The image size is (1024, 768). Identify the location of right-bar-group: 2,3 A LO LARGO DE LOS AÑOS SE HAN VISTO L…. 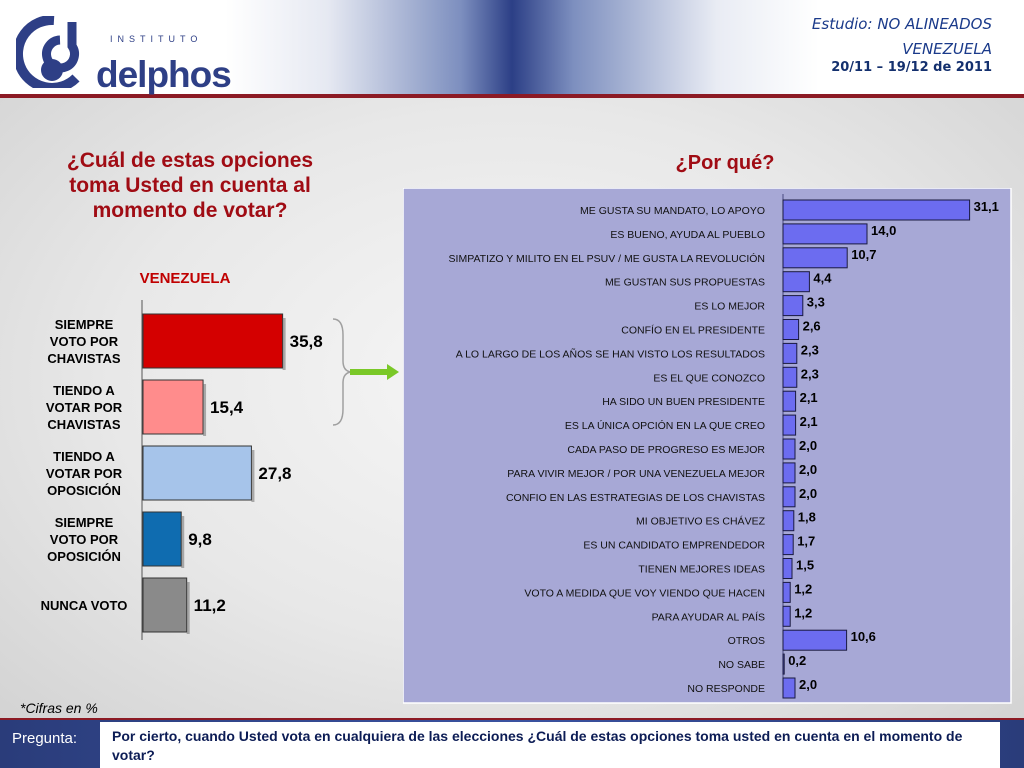
(637, 353).